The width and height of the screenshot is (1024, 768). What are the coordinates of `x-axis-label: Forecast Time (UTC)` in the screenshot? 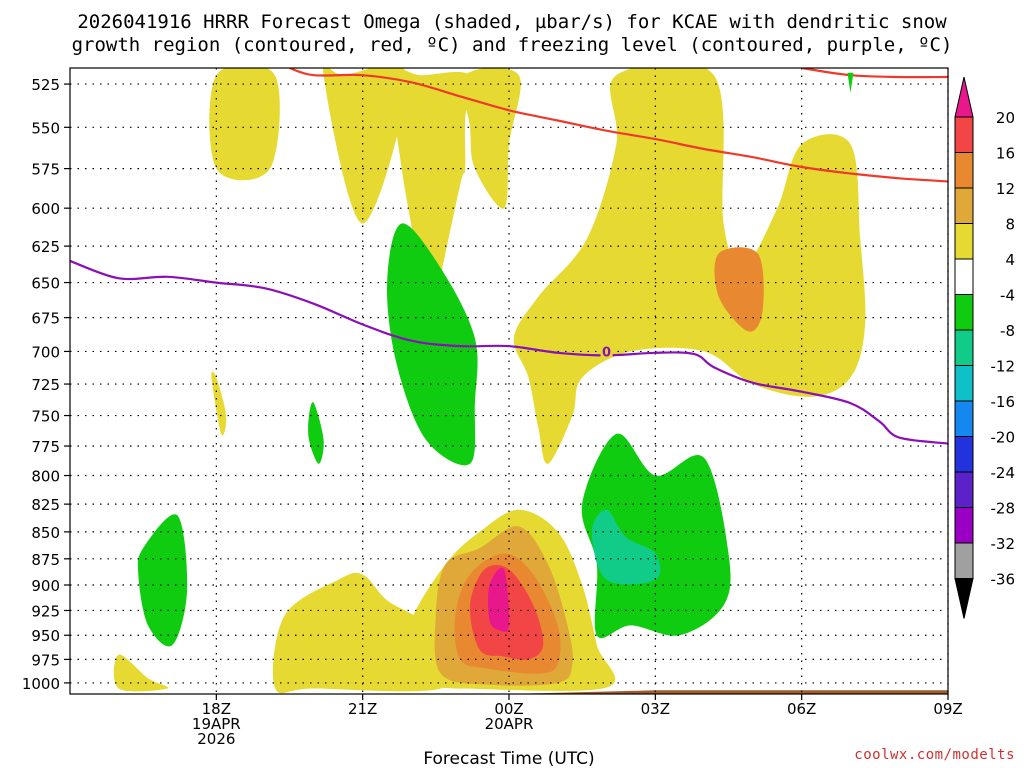 It's located at (508, 758).